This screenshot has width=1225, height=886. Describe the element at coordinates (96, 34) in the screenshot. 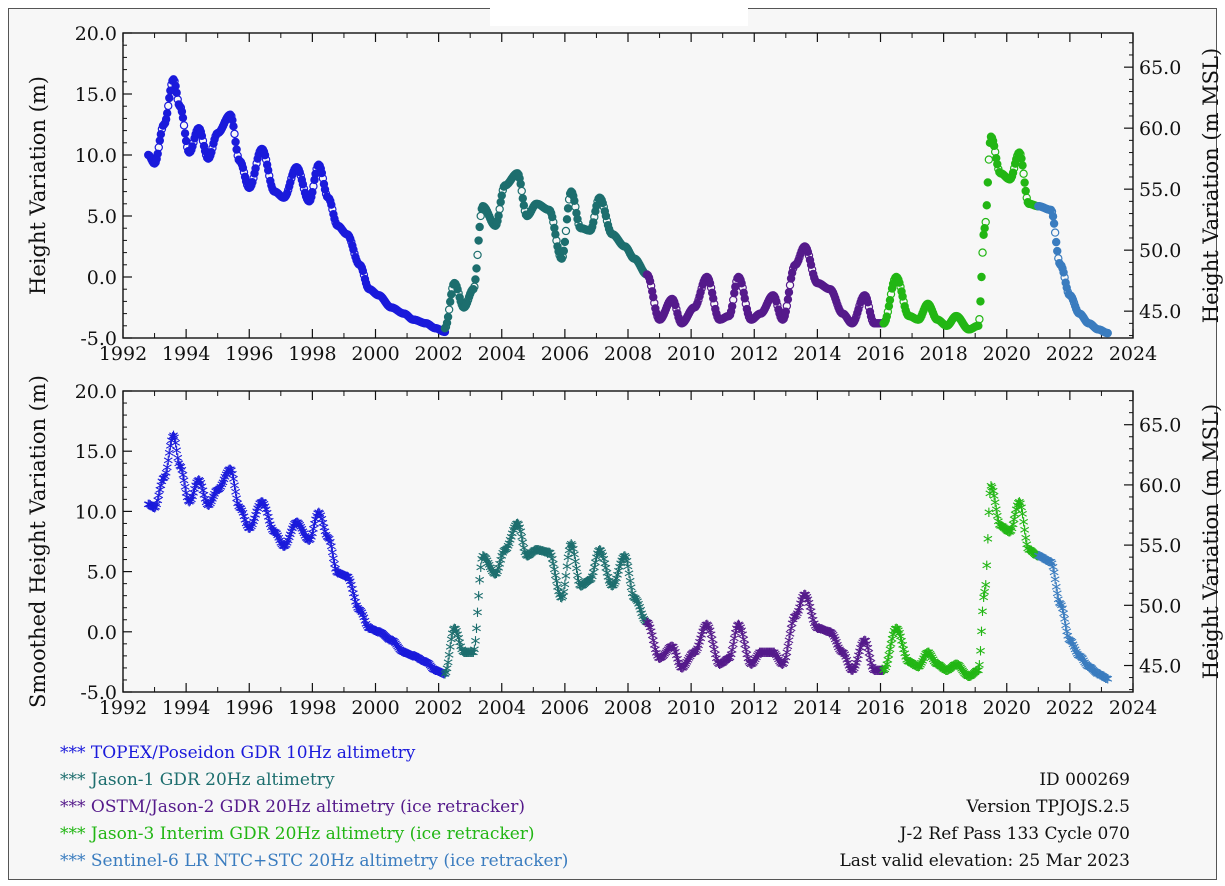

I see `y-tick-label: 20.0` at that location.